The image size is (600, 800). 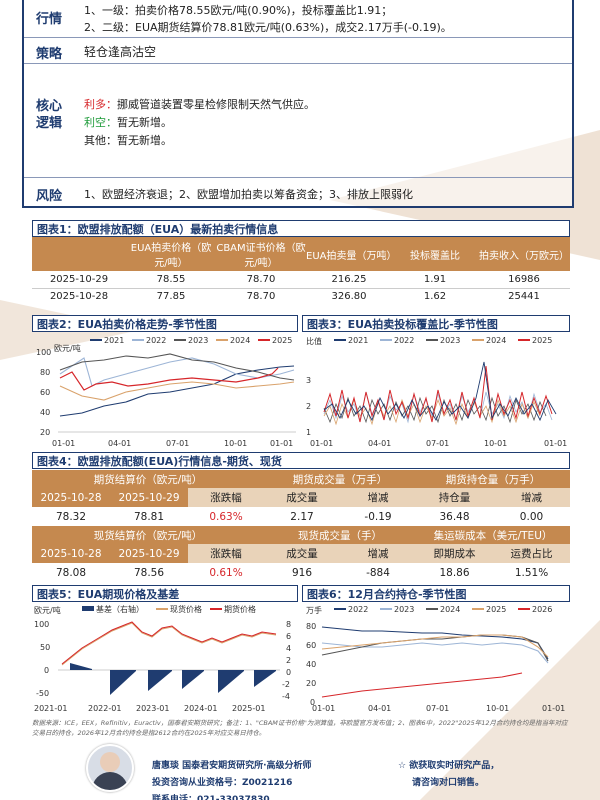 What do you see at coordinates (45, 372) in the screenshot?
I see `fig2-ytick-1: 80` at bounding box center [45, 372].